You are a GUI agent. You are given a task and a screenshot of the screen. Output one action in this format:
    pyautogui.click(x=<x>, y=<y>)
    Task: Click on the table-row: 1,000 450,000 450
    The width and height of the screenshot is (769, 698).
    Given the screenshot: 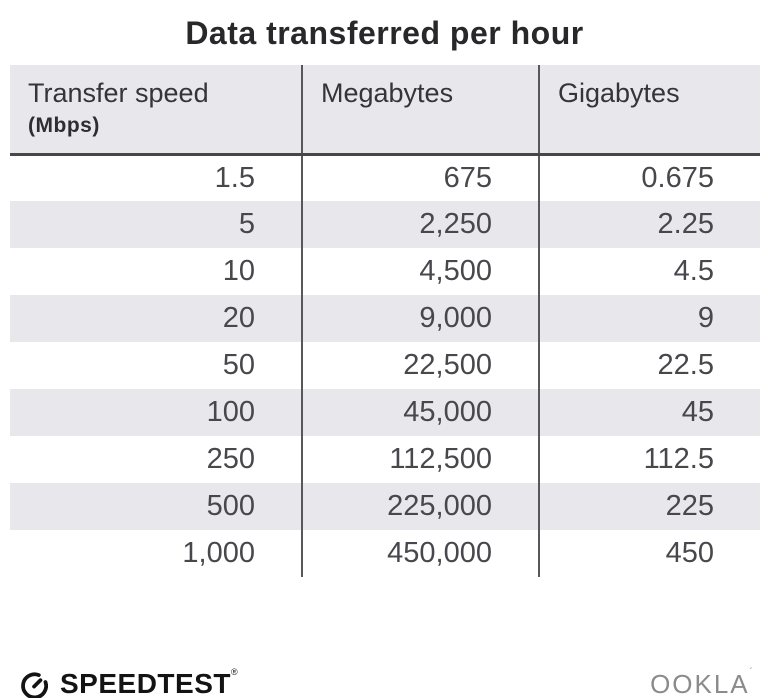 What is the action you would take?
    pyautogui.click(x=385, y=553)
    